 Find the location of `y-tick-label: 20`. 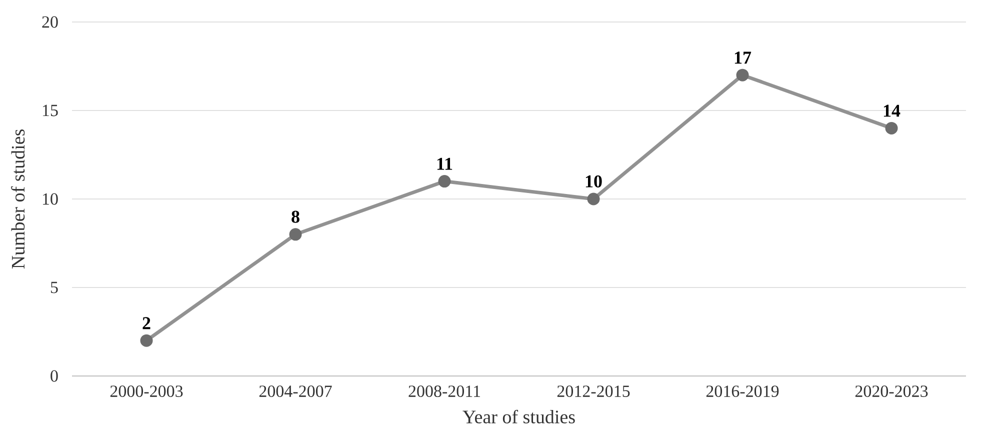

y-tick-label: 20 is located at coordinates (50, 22).